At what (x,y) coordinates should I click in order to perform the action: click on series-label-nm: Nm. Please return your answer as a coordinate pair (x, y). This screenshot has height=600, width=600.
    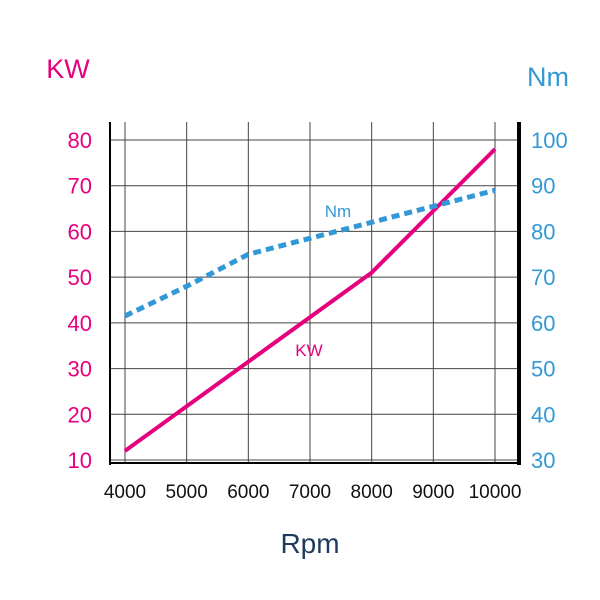
    Looking at the image, I should click on (338, 211).